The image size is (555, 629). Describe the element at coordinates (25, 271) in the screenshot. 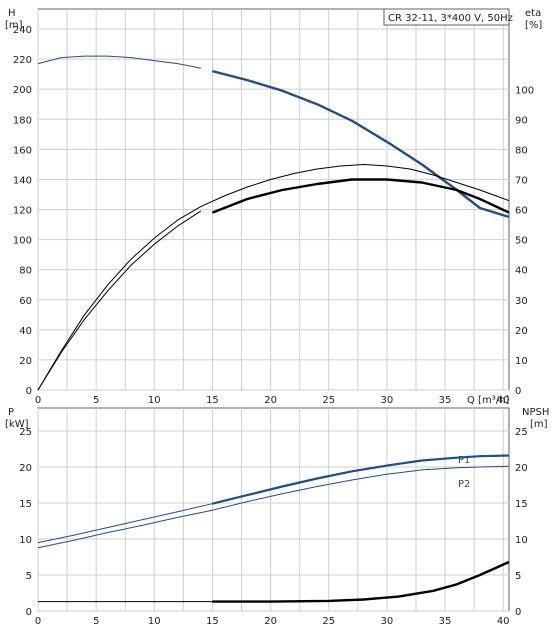

I see `left-axis-tick-label: 80` at that location.